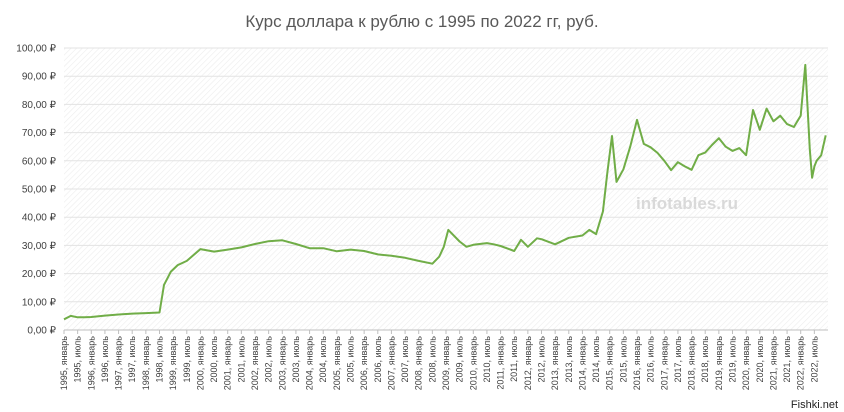 The height and width of the screenshot is (412, 844). What do you see at coordinates (41, 331) in the screenshot?
I see `y-tick-label: 0,00 ₽` at bounding box center [41, 331].